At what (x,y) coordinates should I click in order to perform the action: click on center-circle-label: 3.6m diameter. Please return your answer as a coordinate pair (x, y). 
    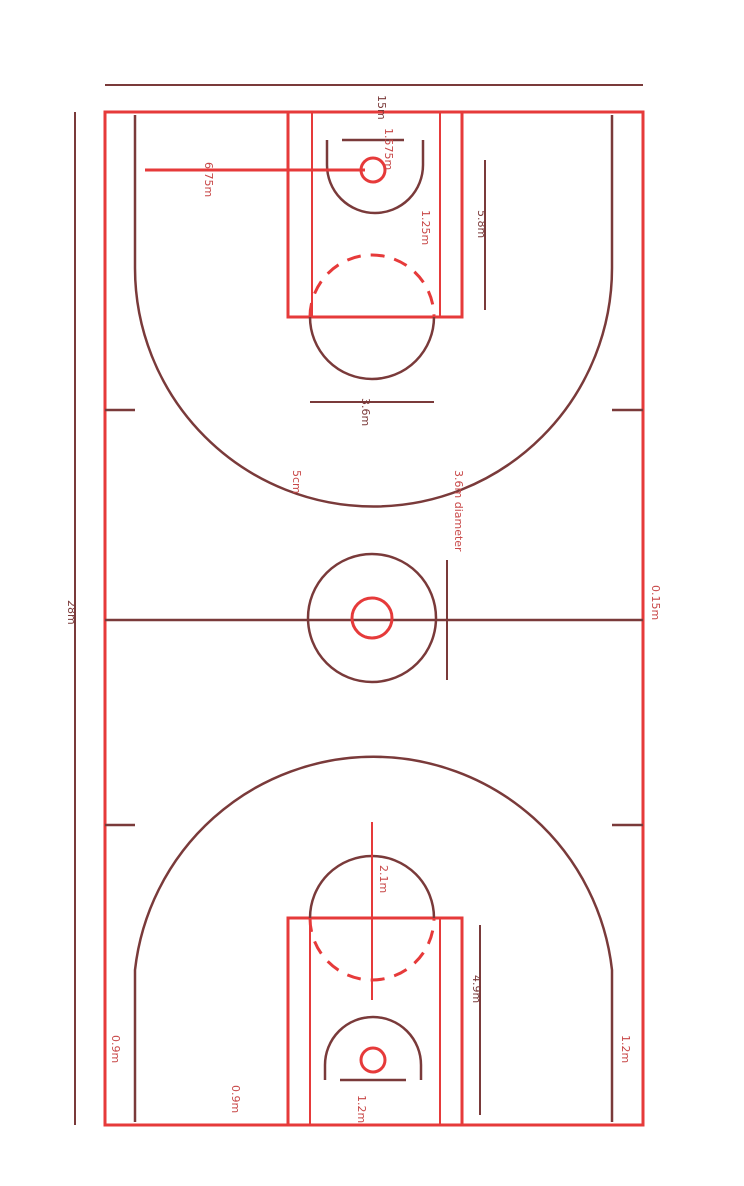
    Looking at the image, I should click on (458, 511).